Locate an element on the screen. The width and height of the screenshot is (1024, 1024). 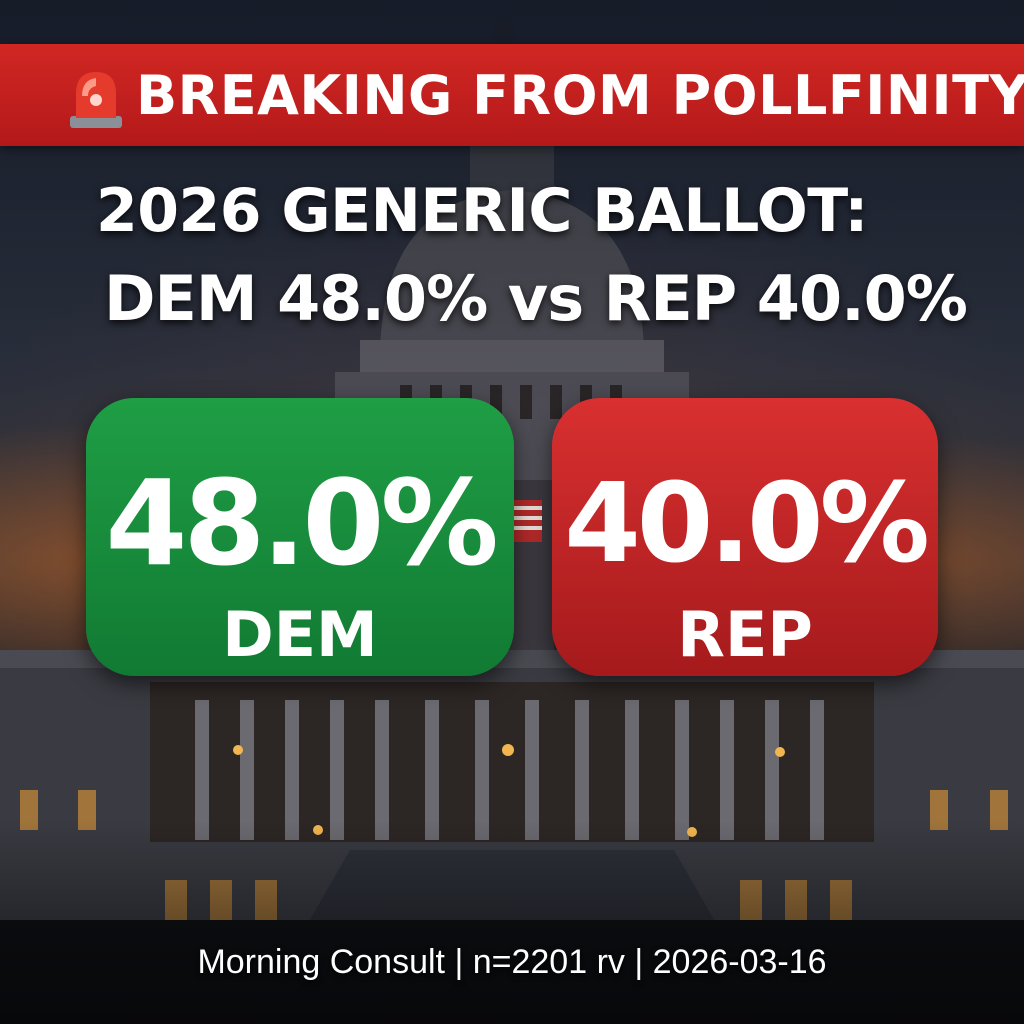
poll-source-line: Morning Consult | n=2201 rv | 2026-03-16 is located at coordinates (512, 962).